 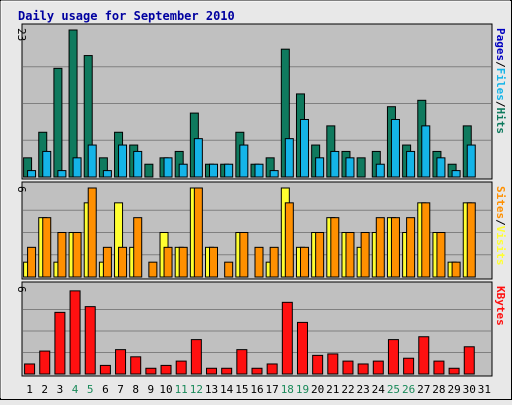 I want to click on x-tick-label: 3, so click(x=60, y=389).